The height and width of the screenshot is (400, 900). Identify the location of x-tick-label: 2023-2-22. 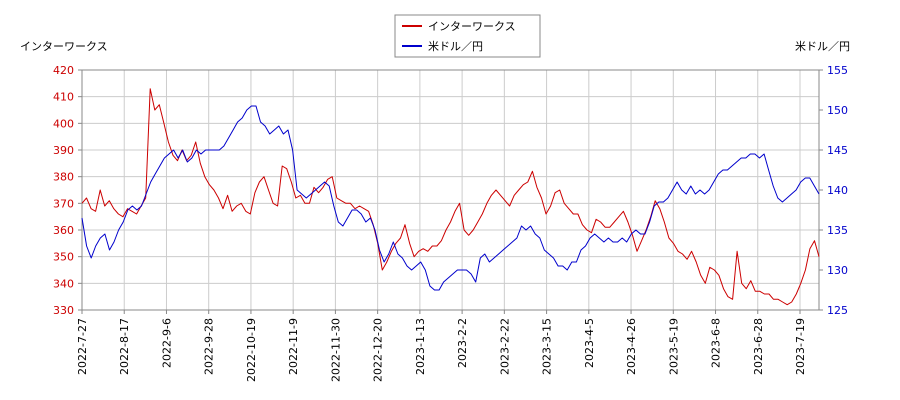
(504, 346).